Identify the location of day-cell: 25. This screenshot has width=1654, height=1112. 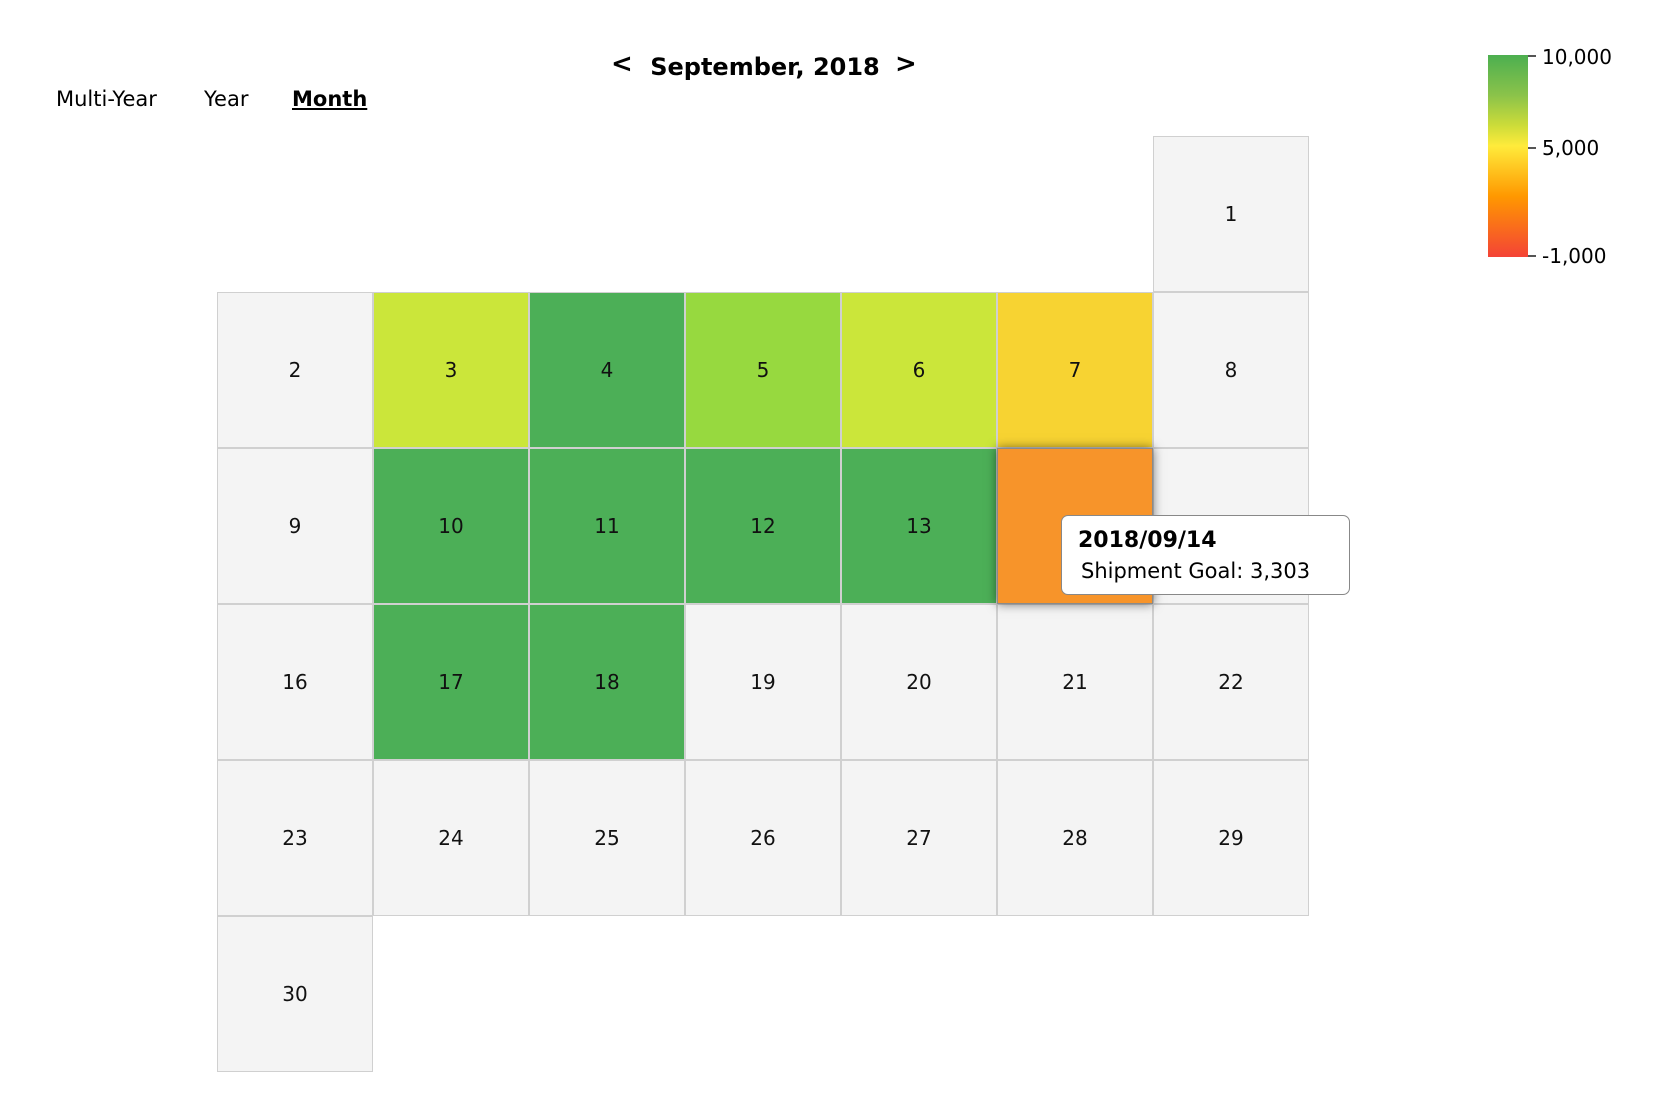
(607, 838).